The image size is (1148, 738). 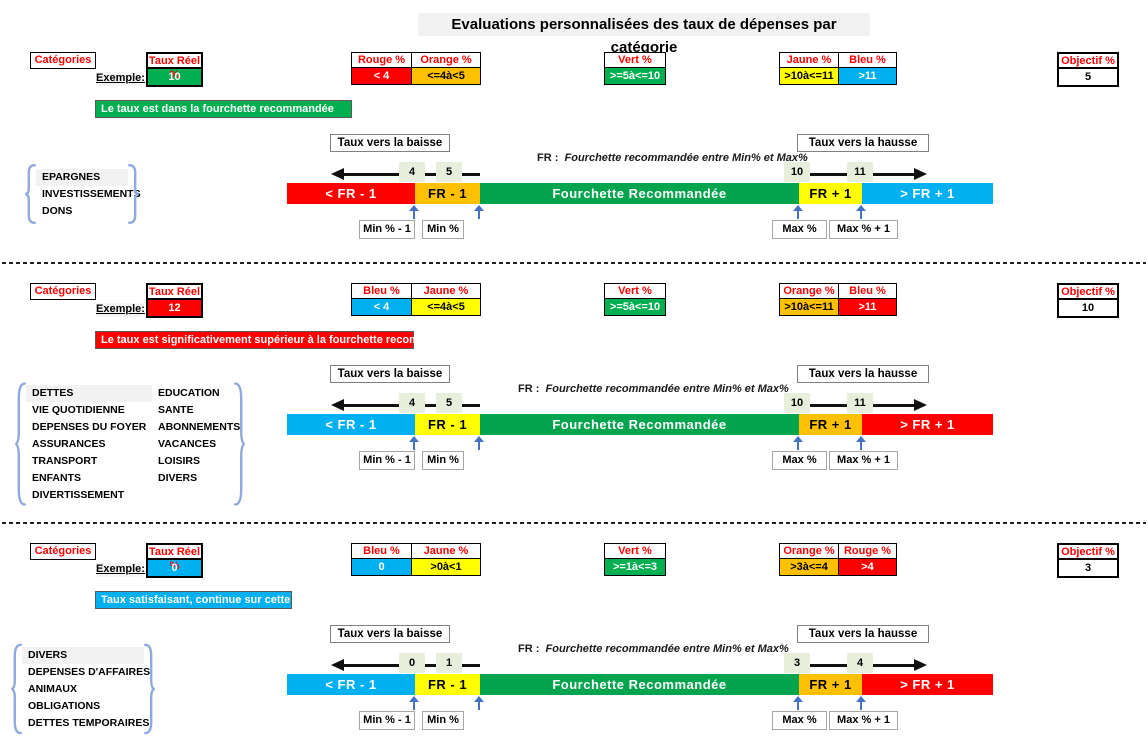 I want to click on scale-tick: 10, so click(x=797, y=403).